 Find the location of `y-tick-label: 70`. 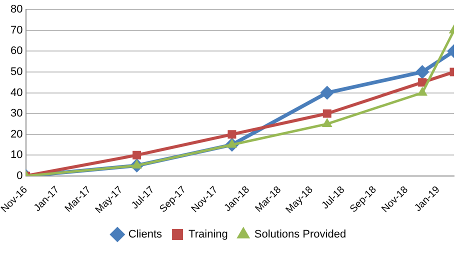

y-tick-label: 70 is located at coordinates (16, 30).